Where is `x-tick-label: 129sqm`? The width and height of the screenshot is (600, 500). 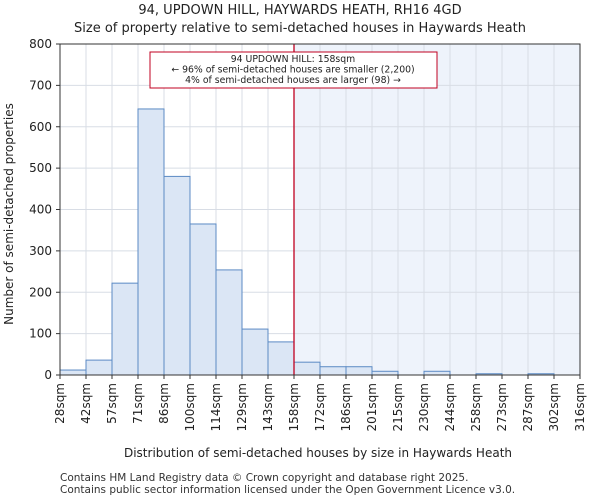 x-tick-label: 129sqm is located at coordinates (242, 407).